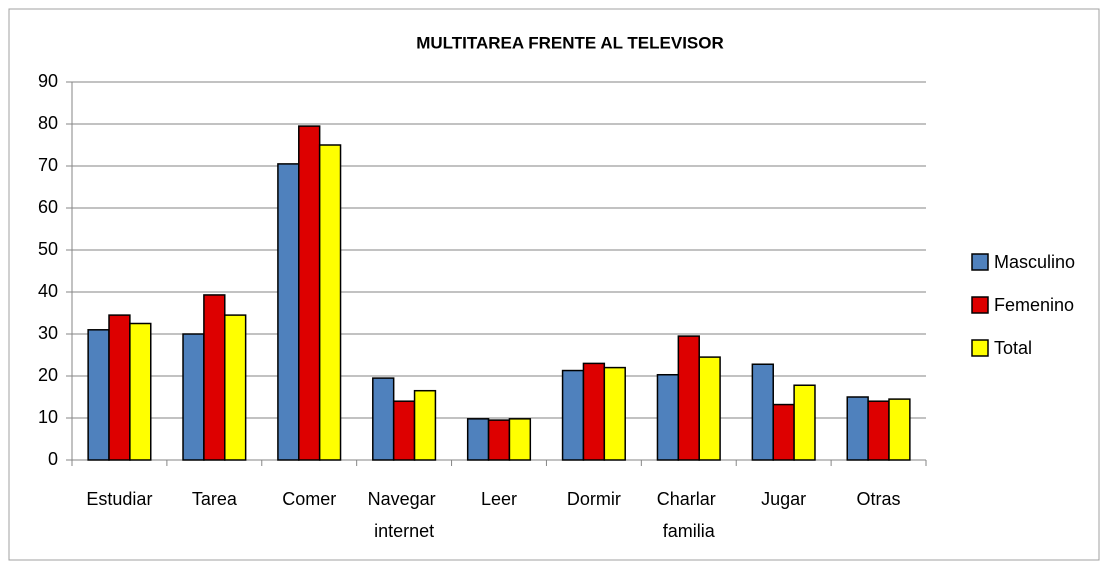 Image resolution: width=1108 pixels, height=575 pixels. I want to click on x-tick-label: Comer, so click(309, 499).